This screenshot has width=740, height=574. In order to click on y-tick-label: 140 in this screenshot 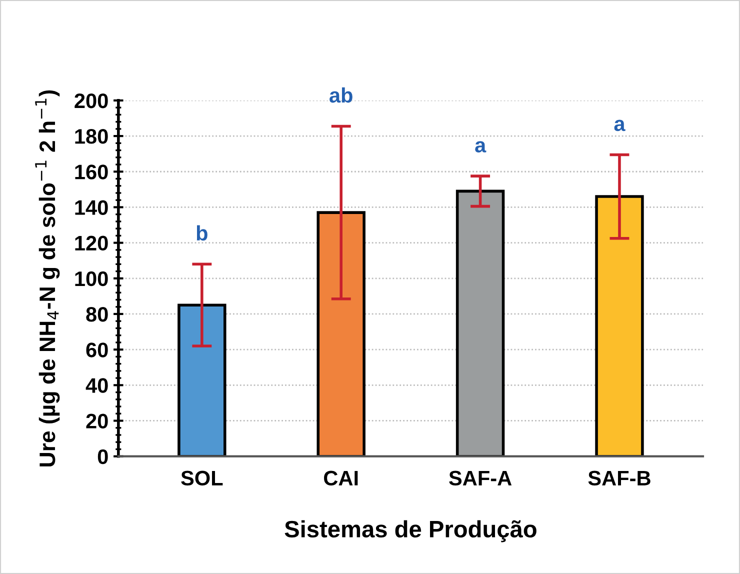, I will do `click(91, 207)`.